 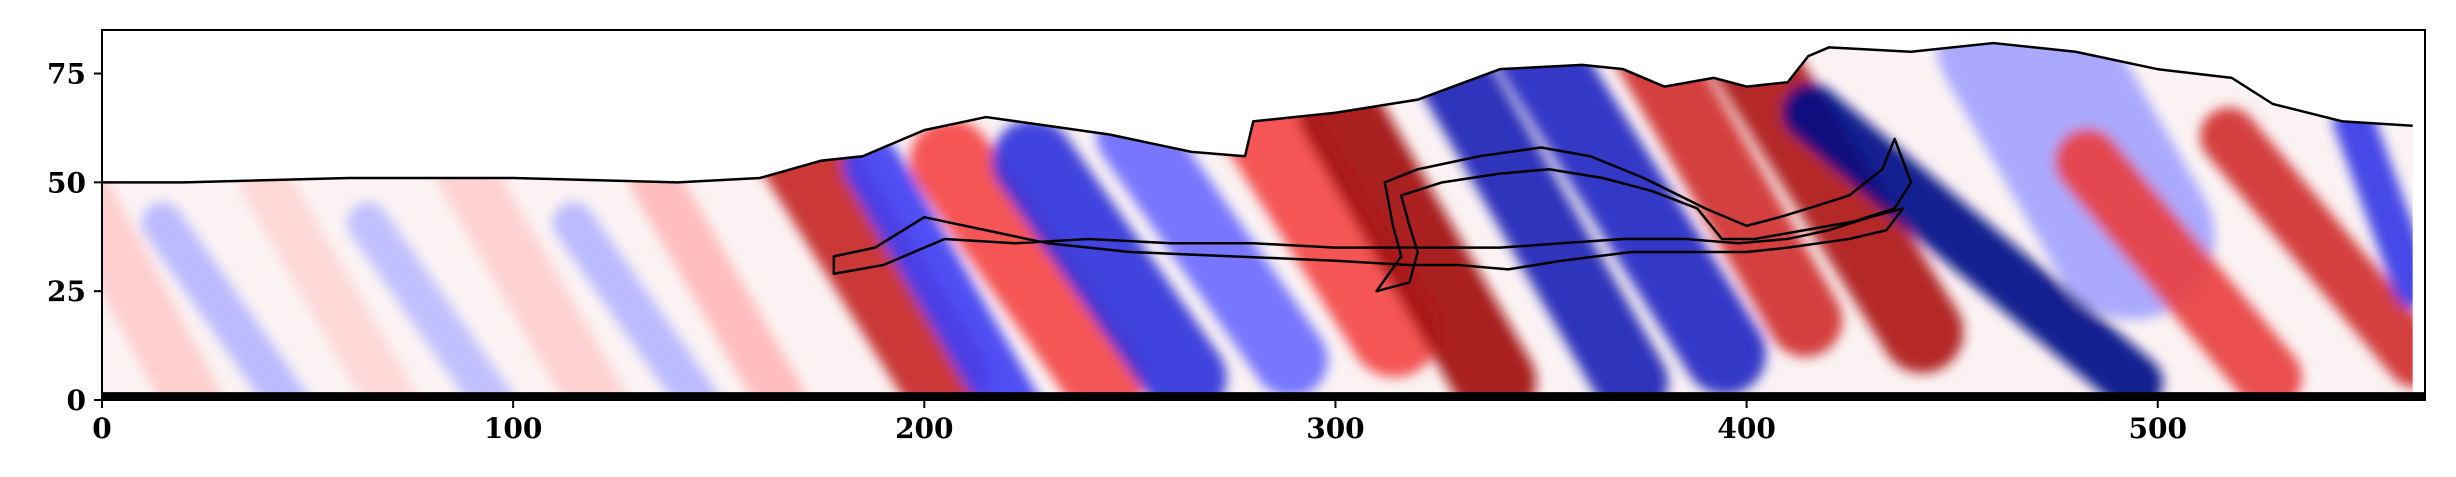 I want to click on x-tick-label: 400, so click(x=1746, y=428).